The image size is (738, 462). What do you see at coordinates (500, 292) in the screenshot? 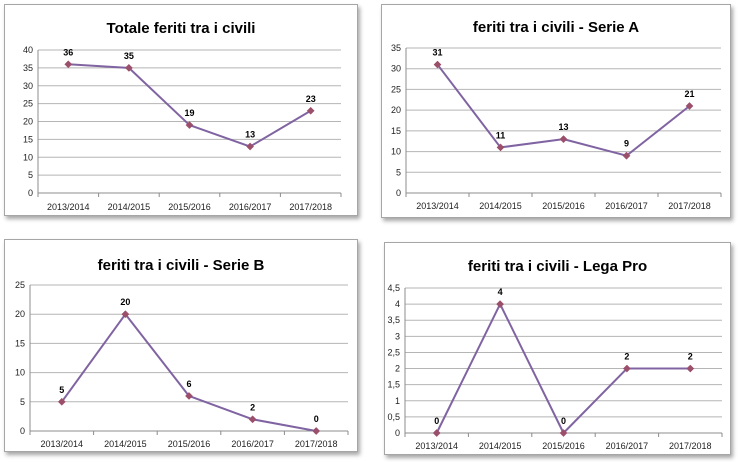
I see `data-label: 4` at bounding box center [500, 292].